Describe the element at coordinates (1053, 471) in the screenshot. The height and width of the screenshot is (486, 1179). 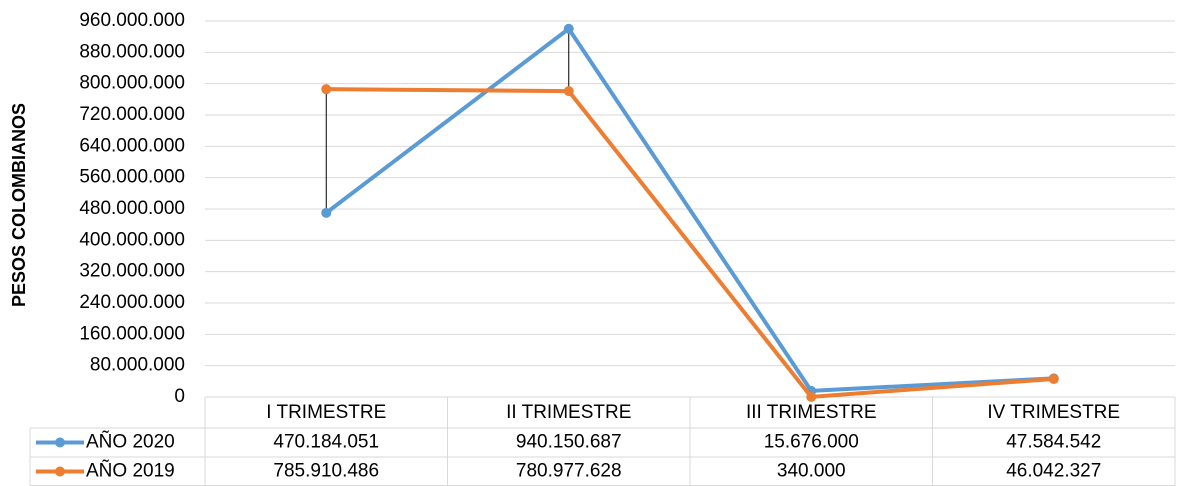
I see `table-cell: 46.042.327` at that location.